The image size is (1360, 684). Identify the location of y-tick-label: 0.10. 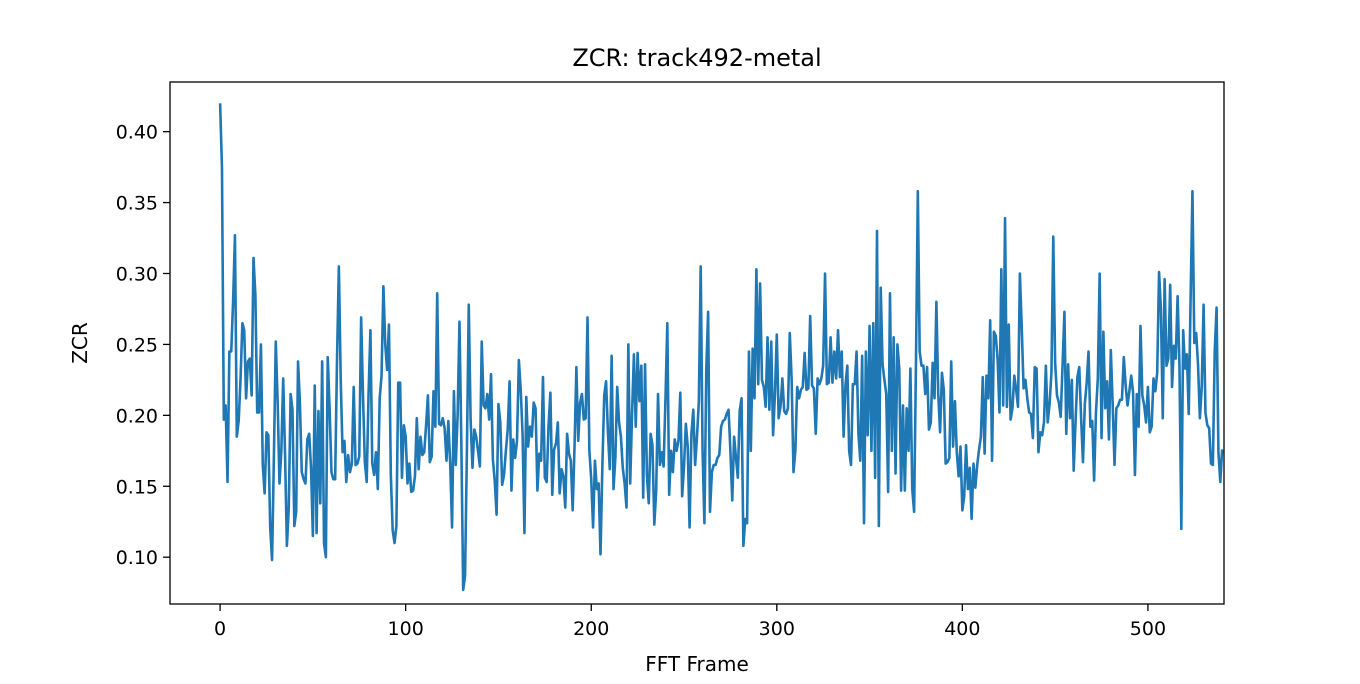
(137, 558).